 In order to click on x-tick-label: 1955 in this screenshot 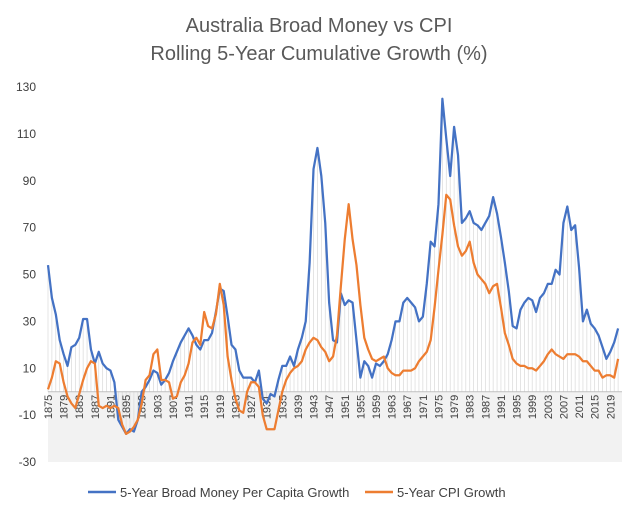, I will do `click(361, 407)`.